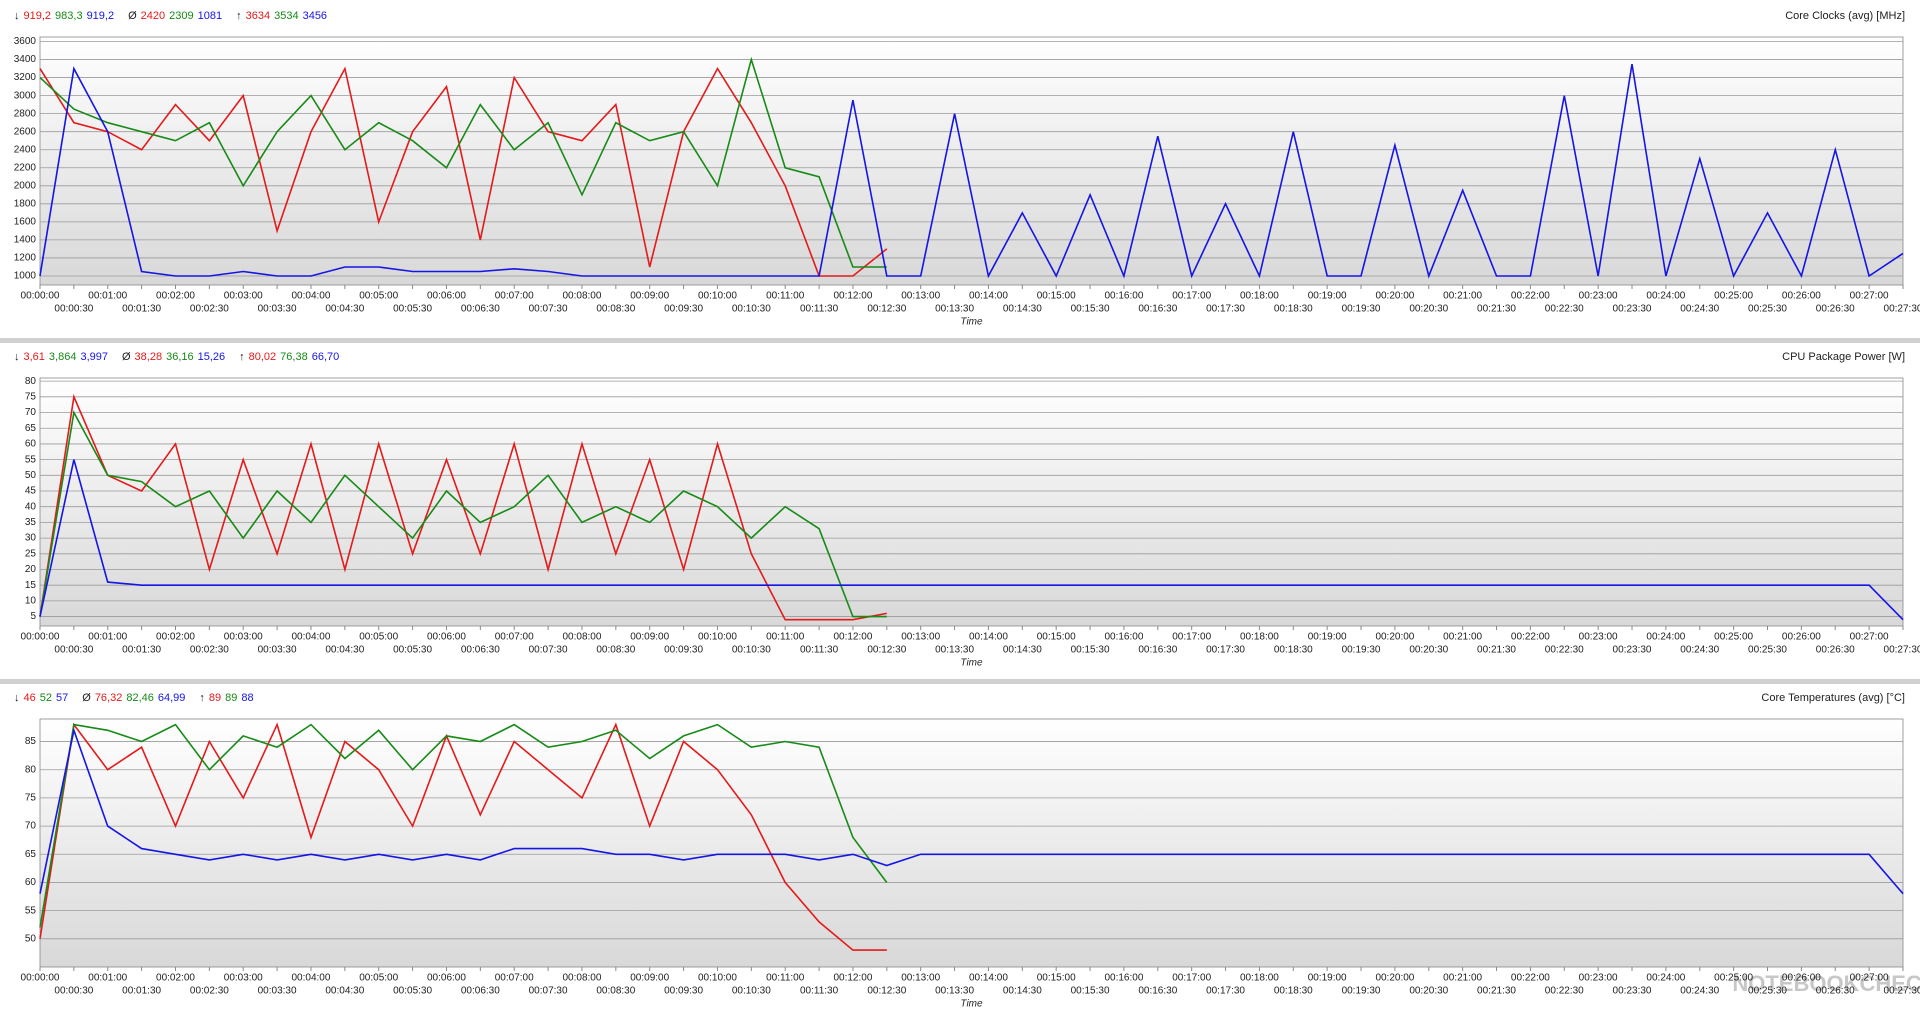 Image resolution: width=1920 pixels, height=1020 pixels. What do you see at coordinates (25, 240) in the screenshot?
I see `y-tick-label: 1400` at bounding box center [25, 240].